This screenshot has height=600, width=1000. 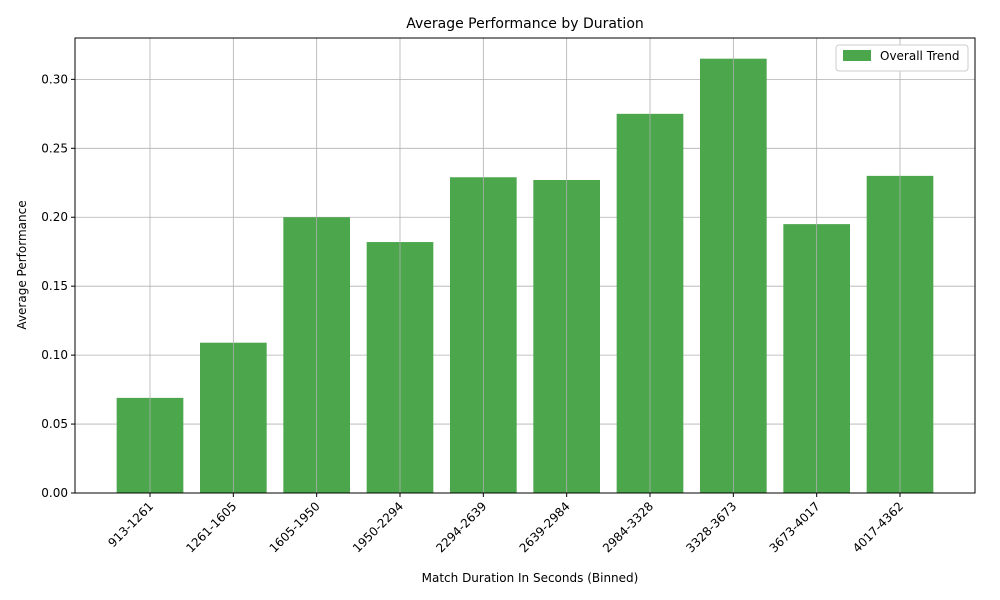 What do you see at coordinates (878, 527) in the screenshot?
I see `x-tick-label: 4017-4362` at bounding box center [878, 527].